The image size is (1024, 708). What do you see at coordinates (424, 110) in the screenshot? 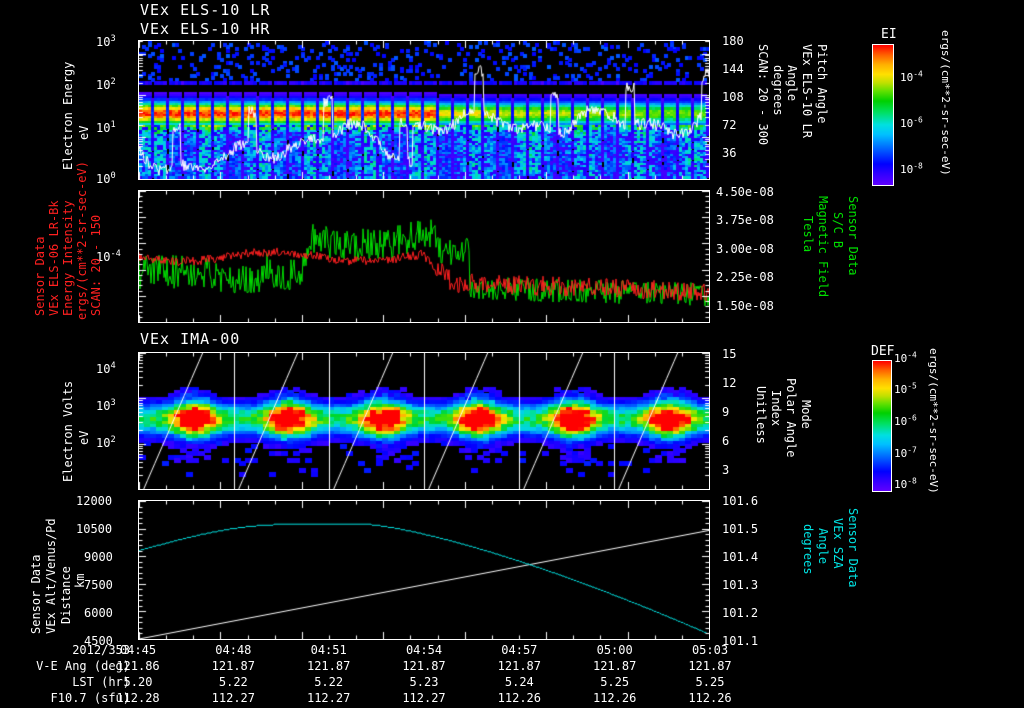
I see `panel-electron-energy-spectrogram` at bounding box center [424, 110].